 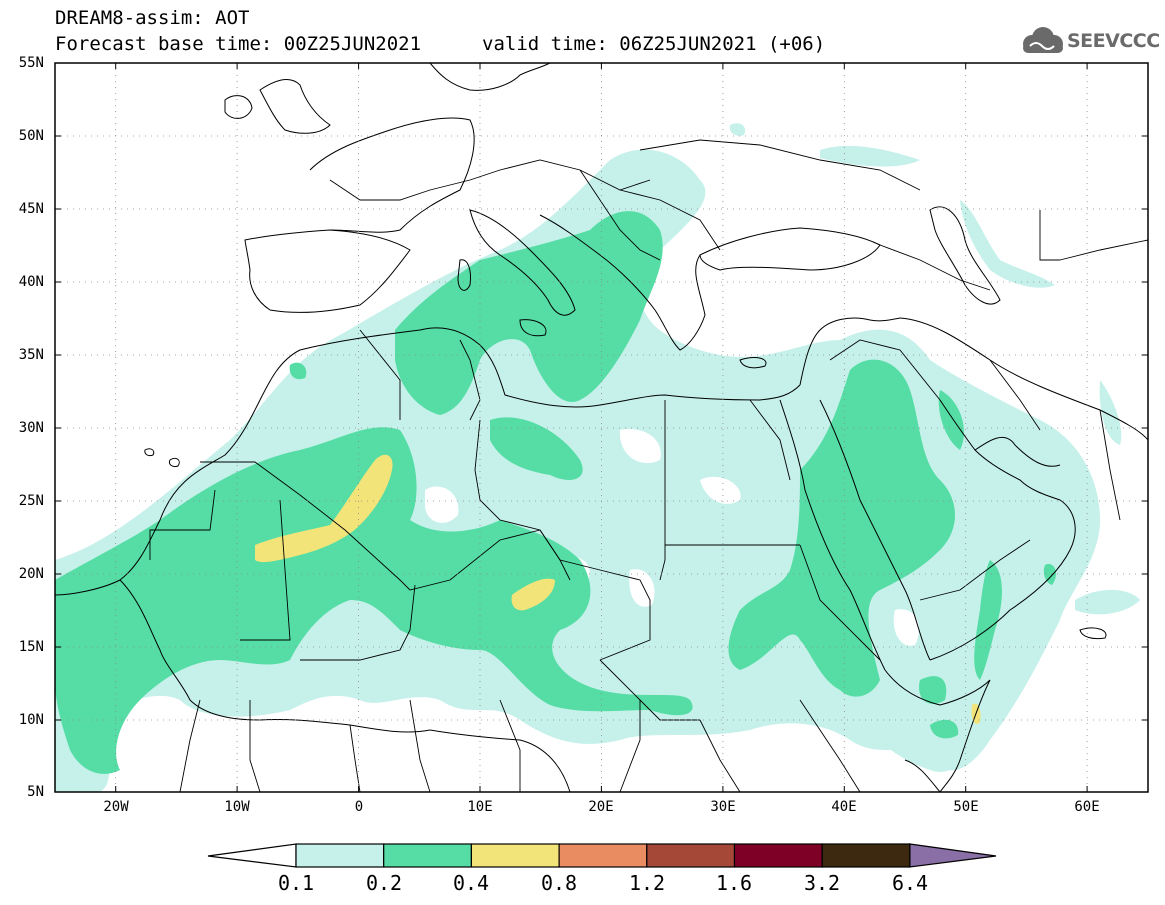 What do you see at coordinates (238, 44) in the screenshot?
I see `forecast-base-time: Forecast base time: 00Z25JUN2021` at bounding box center [238, 44].